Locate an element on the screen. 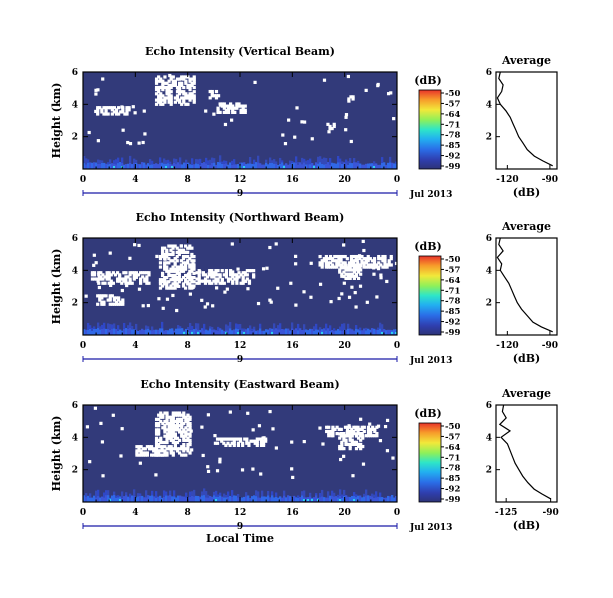 This screenshot has width=613, height=598. colorbar-tick-label: -64 is located at coordinates (452, 448).